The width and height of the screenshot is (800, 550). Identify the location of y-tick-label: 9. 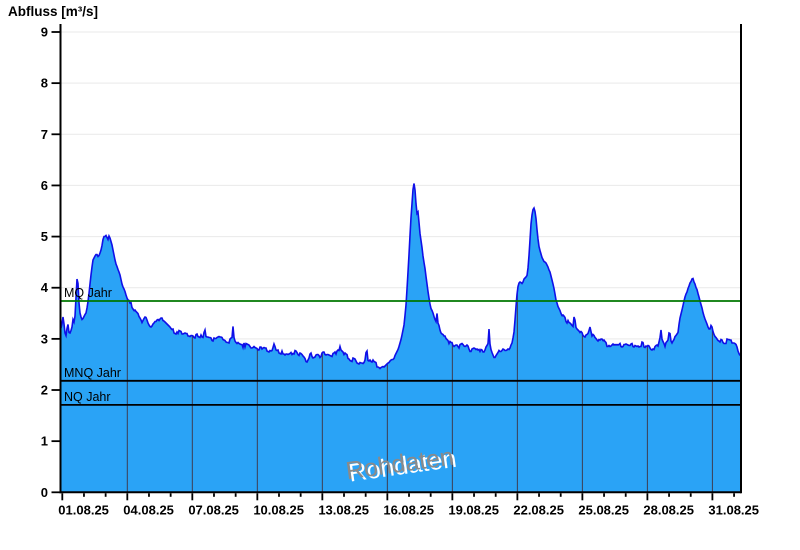
(44, 32).